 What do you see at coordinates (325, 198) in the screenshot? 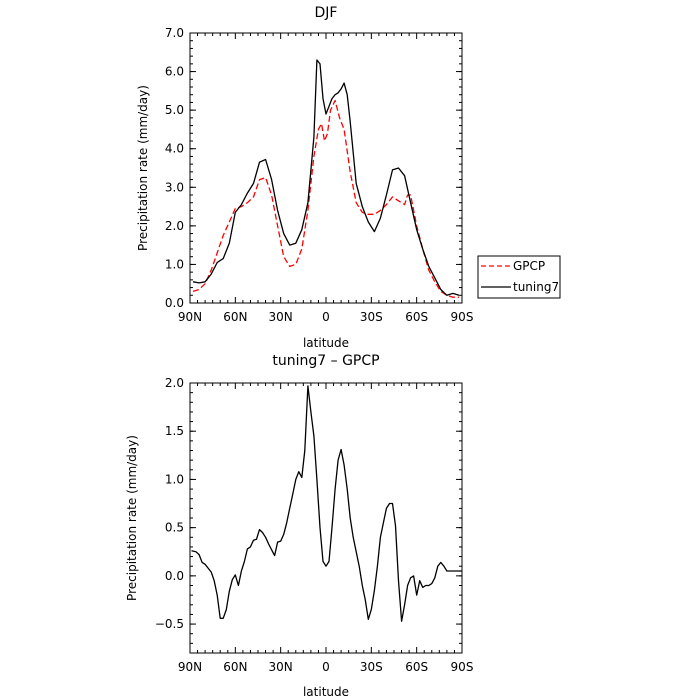
I see `series-line-gpcp` at bounding box center [325, 198].